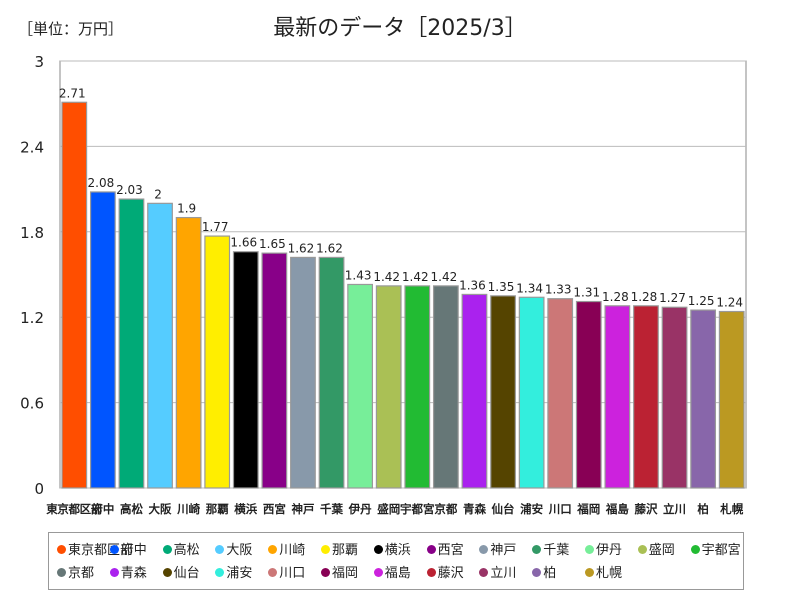 This screenshot has height=600, width=800. Describe the element at coordinates (32, 318) in the screenshot. I see `y-tick-label: 1.2` at that location.